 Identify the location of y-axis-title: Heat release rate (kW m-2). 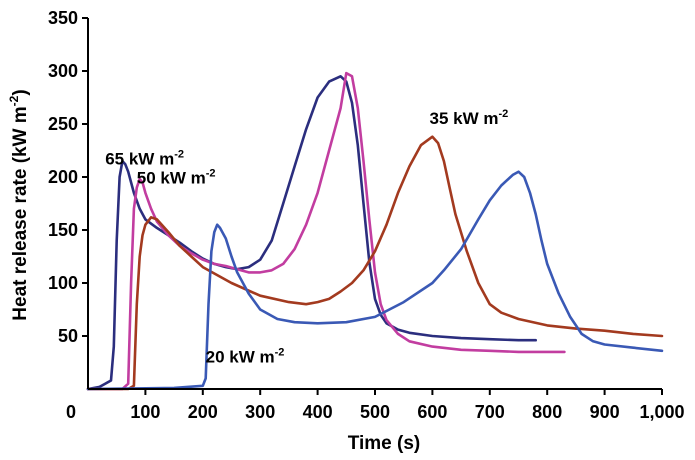
(19, 204).